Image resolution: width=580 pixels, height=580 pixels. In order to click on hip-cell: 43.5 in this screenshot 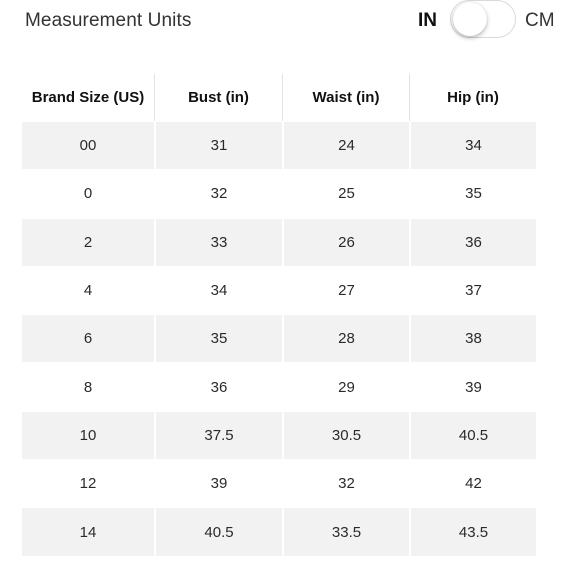, I will do `click(472, 532)`.